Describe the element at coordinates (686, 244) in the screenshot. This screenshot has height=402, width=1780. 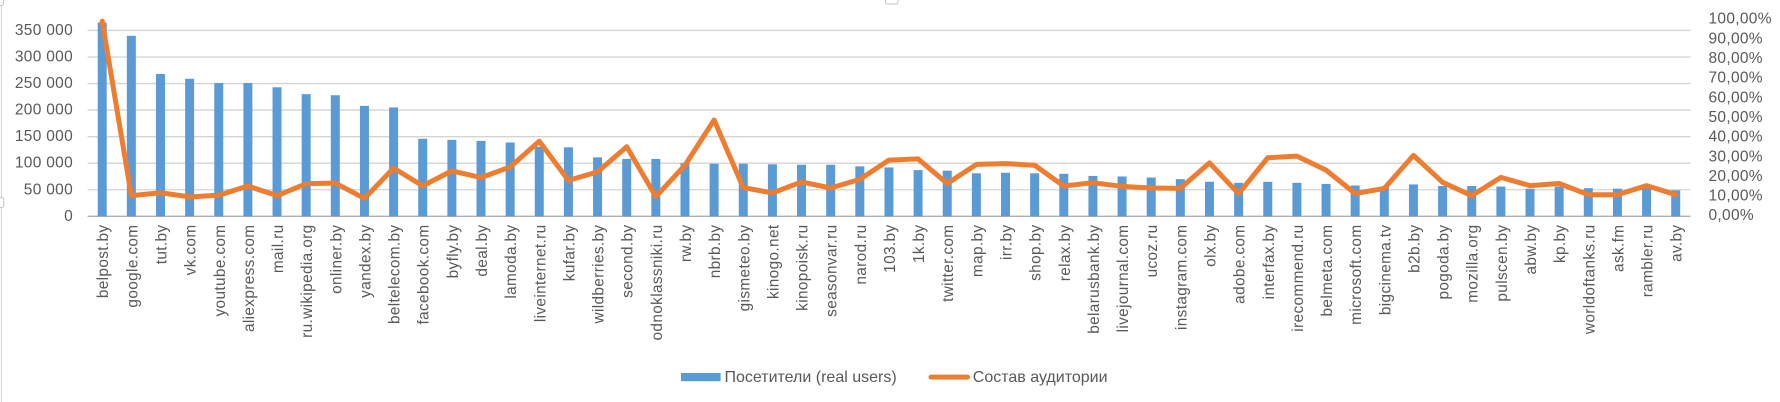
I see `svg-text: rw.by` at that location.